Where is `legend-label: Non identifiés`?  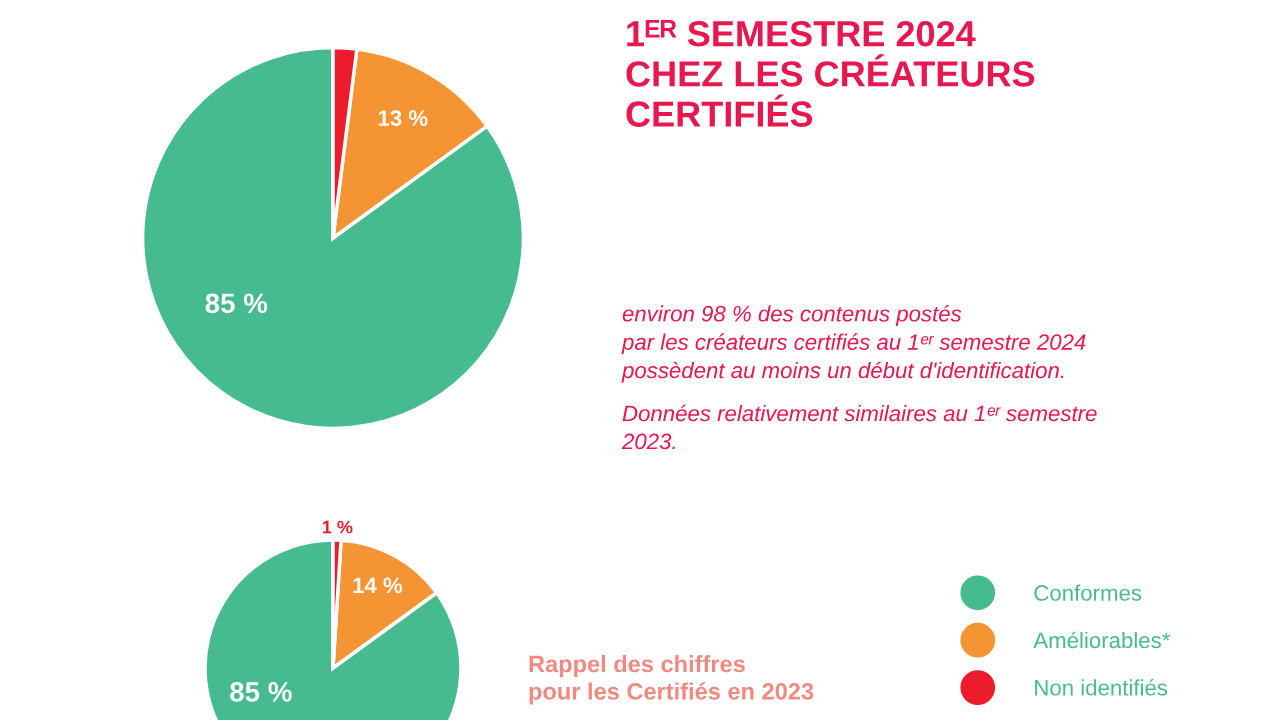 legend-label: Non identifiés is located at coordinates (1101, 687).